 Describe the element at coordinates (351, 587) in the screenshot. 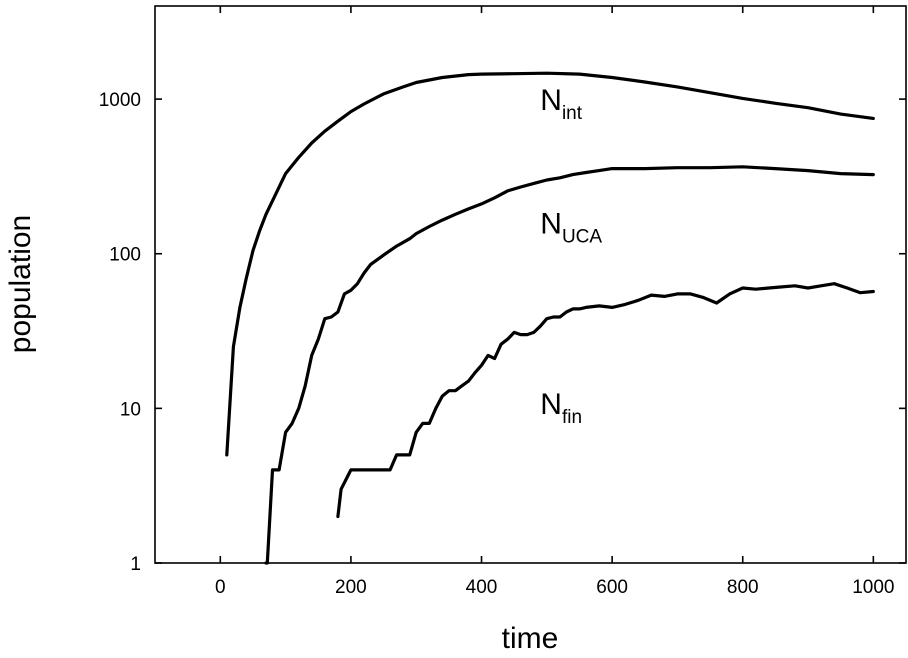

I see `x-tick-label: 200` at that location.